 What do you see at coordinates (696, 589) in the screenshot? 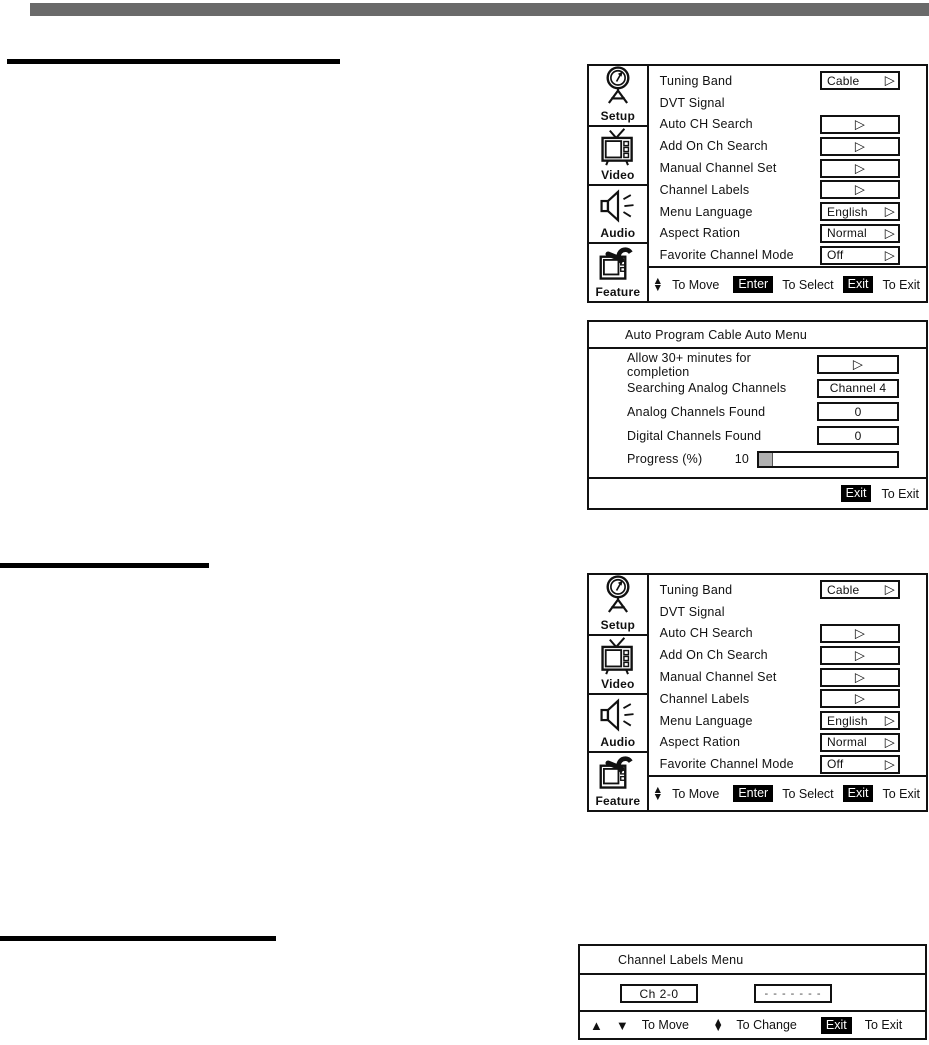
I see `menu-item-label: Tuning Band` at bounding box center [696, 589].